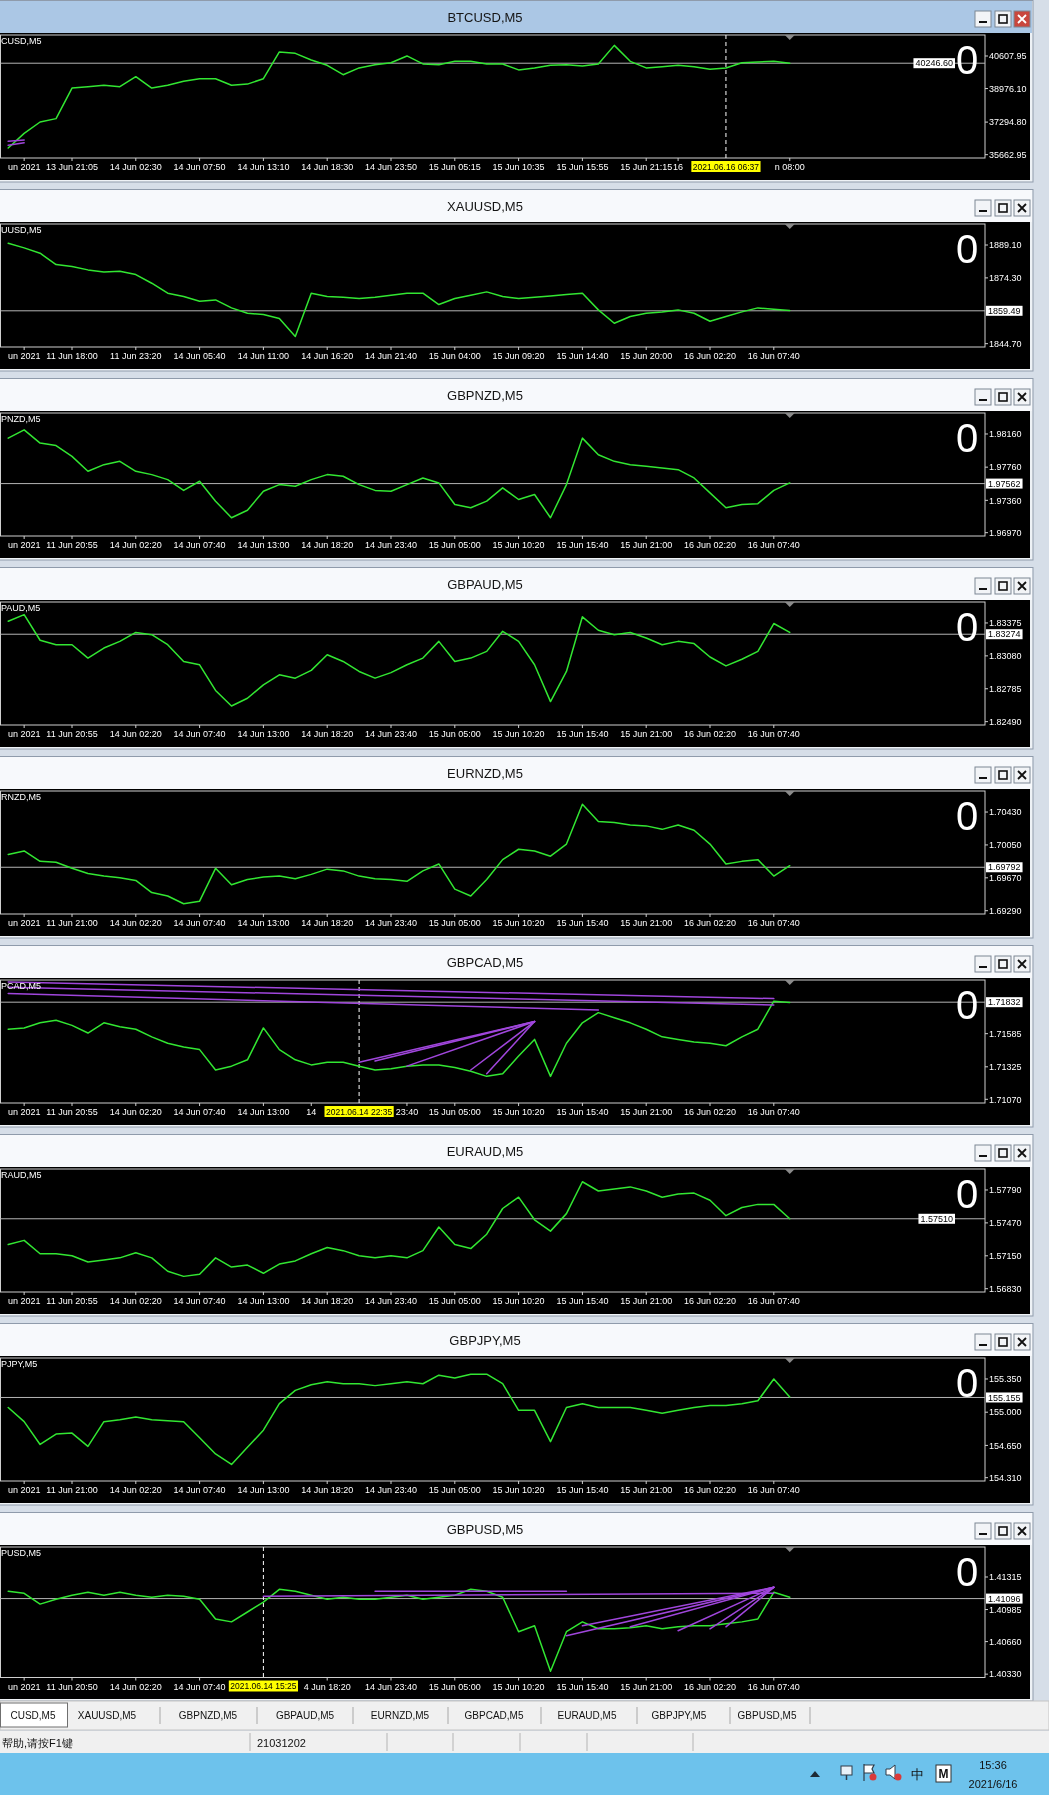  Describe the element at coordinates (327, 356) in the screenshot. I see `x-tick-label: 14 Jun 16:20` at that location.